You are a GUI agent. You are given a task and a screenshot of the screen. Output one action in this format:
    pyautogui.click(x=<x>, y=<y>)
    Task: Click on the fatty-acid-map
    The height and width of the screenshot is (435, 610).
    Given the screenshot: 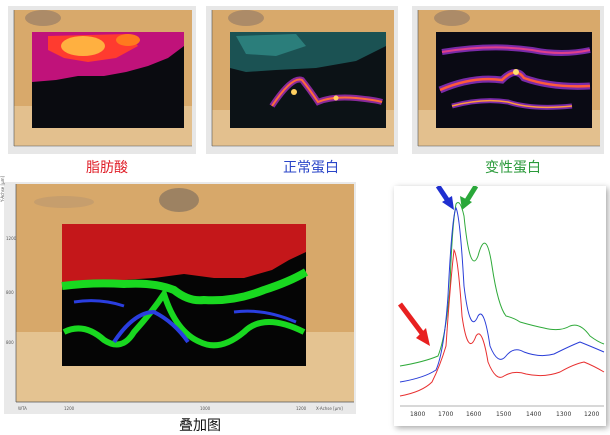 What is the action you would take?
    pyautogui.click(x=102, y=80)
    